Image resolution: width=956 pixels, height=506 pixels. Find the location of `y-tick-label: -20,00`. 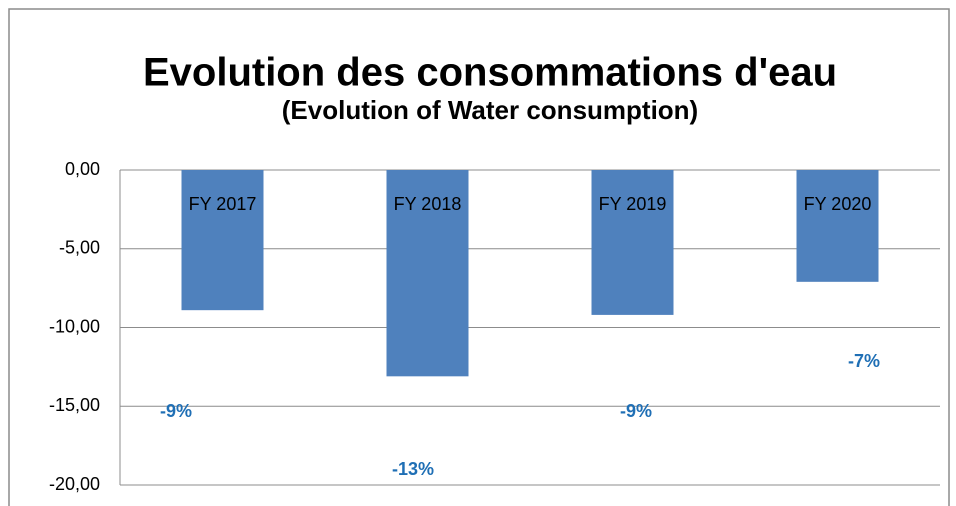

y-tick-label: -20,00 is located at coordinates (74, 484).